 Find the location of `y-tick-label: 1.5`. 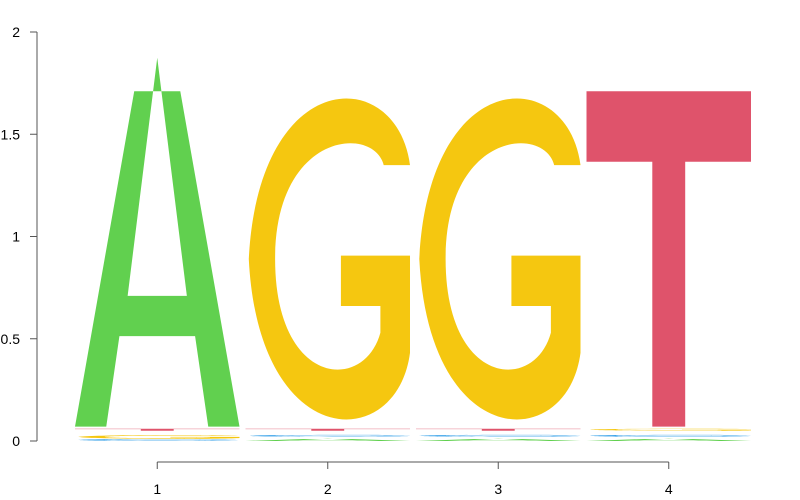

y-tick-label: 1.5 is located at coordinates (11, 134).